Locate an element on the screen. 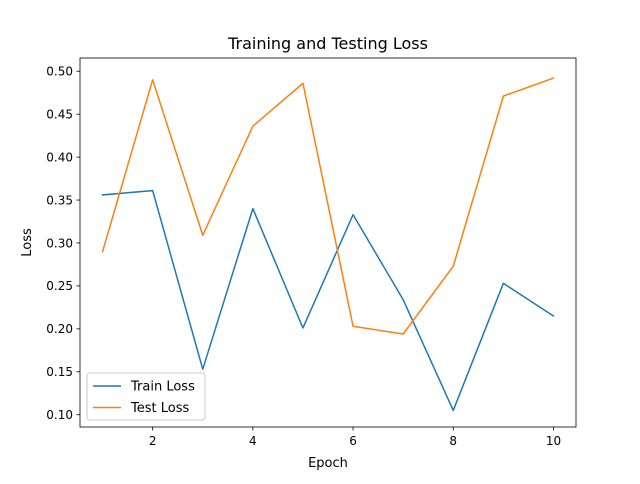  y-tick-label: 0.30 is located at coordinates (59, 243).